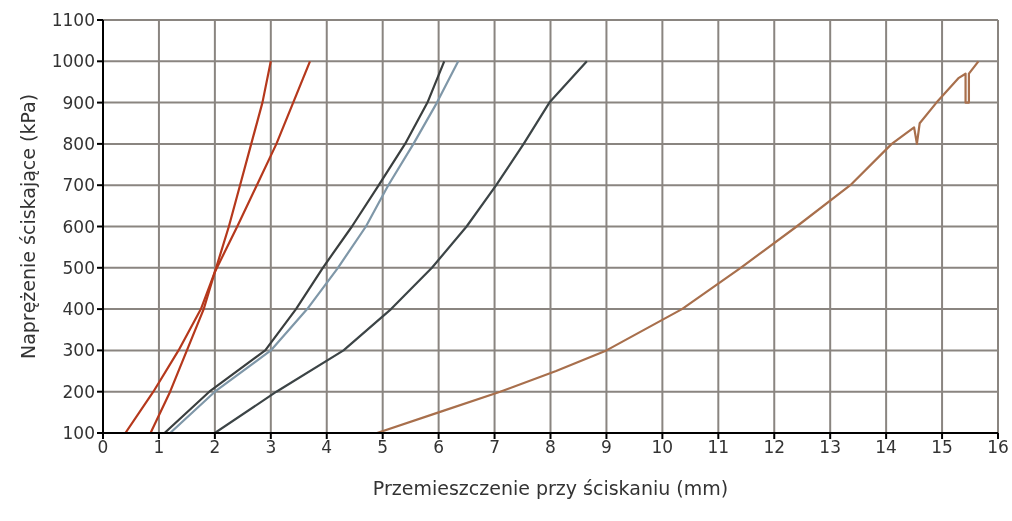 Image resolution: width=1012 pixels, height=521 pixels. Describe the element at coordinates (78, 102) in the screenshot. I see `y-tick-label: 900` at that location.